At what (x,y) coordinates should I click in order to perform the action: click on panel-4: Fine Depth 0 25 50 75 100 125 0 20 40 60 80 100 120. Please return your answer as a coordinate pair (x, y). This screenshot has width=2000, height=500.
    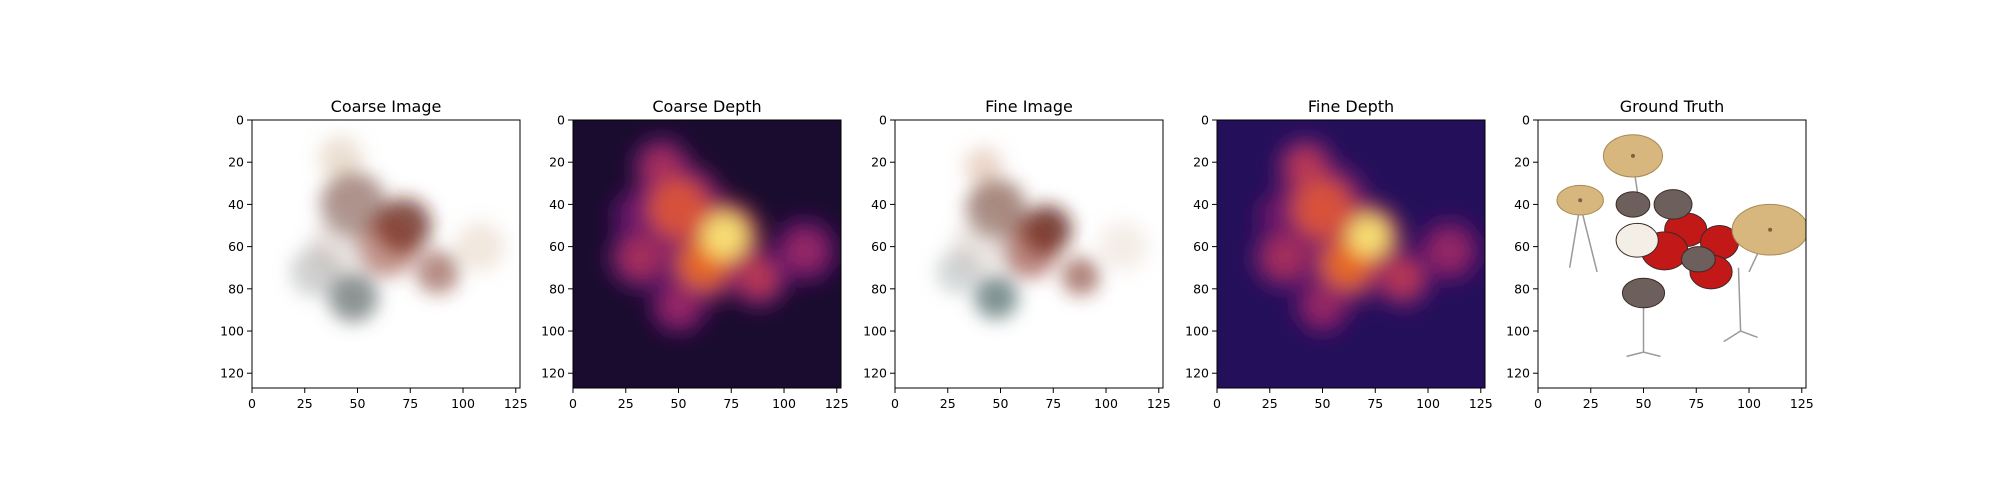
    Looking at the image, I should click on (1339, 254).